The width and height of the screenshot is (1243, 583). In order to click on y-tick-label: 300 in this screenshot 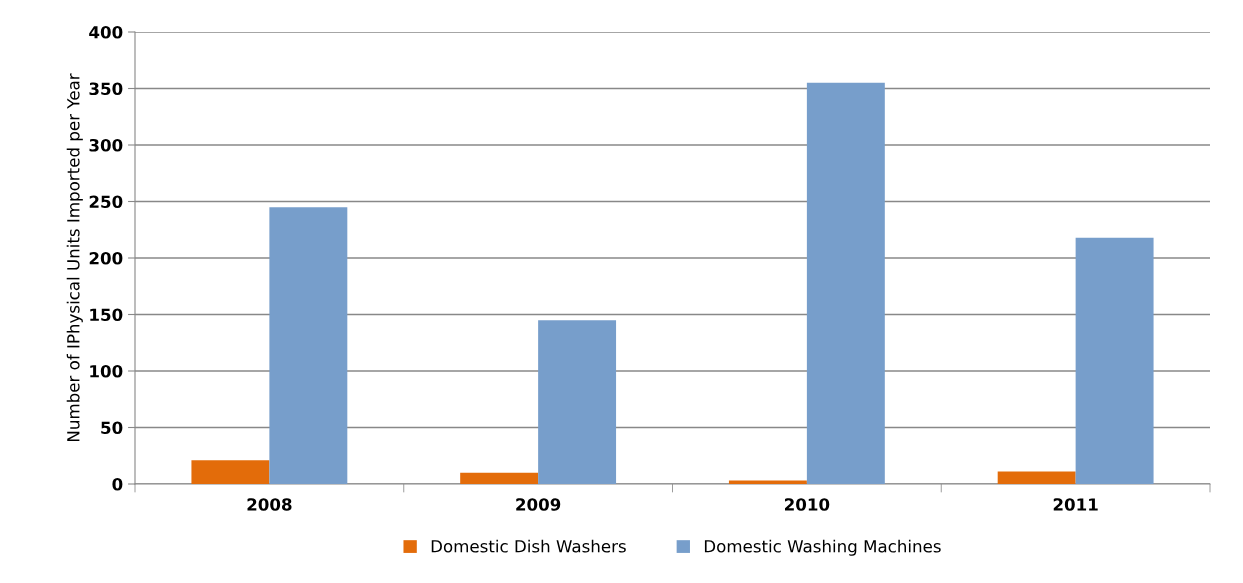, I will do `click(106, 145)`.